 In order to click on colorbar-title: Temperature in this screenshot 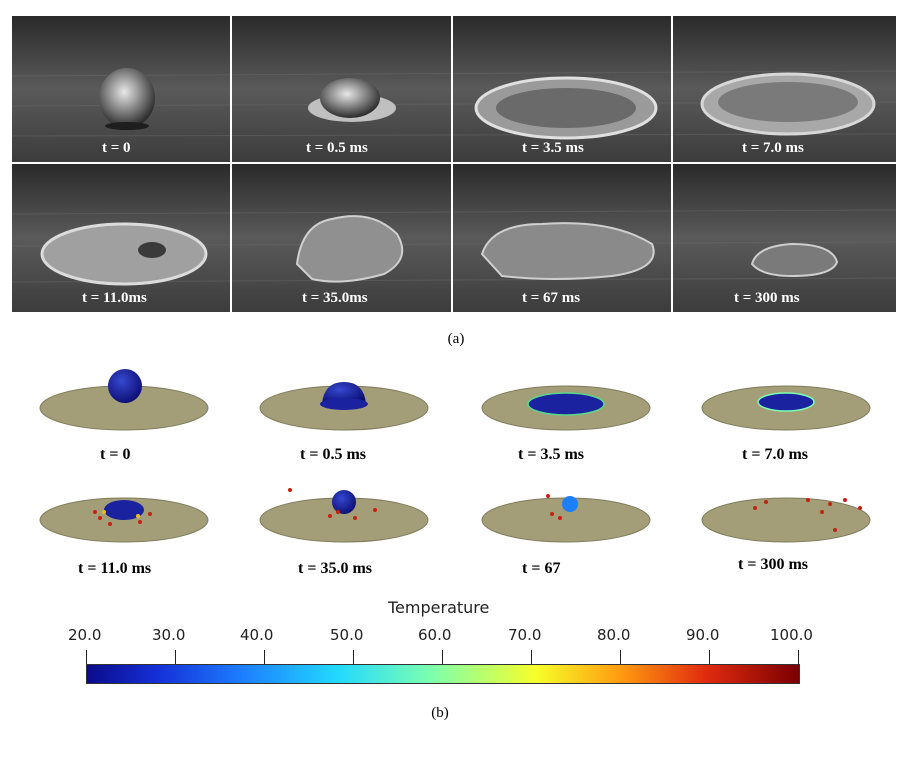, I will do `click(439, 607)`.